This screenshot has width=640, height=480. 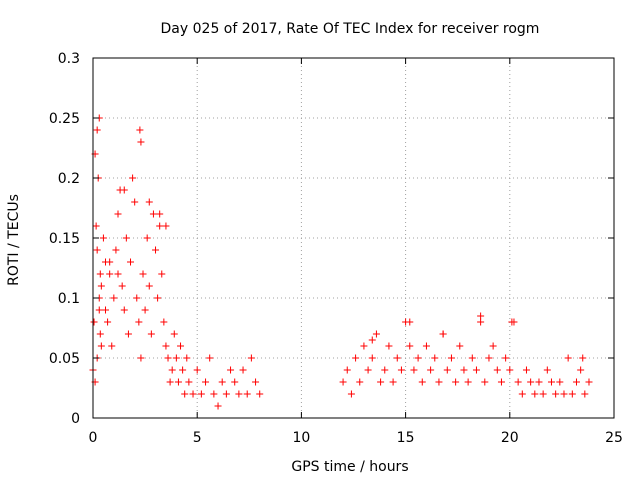 What do you see at coordinates (69, 59) in the screenshot?
I see `y-tick-label: 0.3` at bounding box center [69, 59].